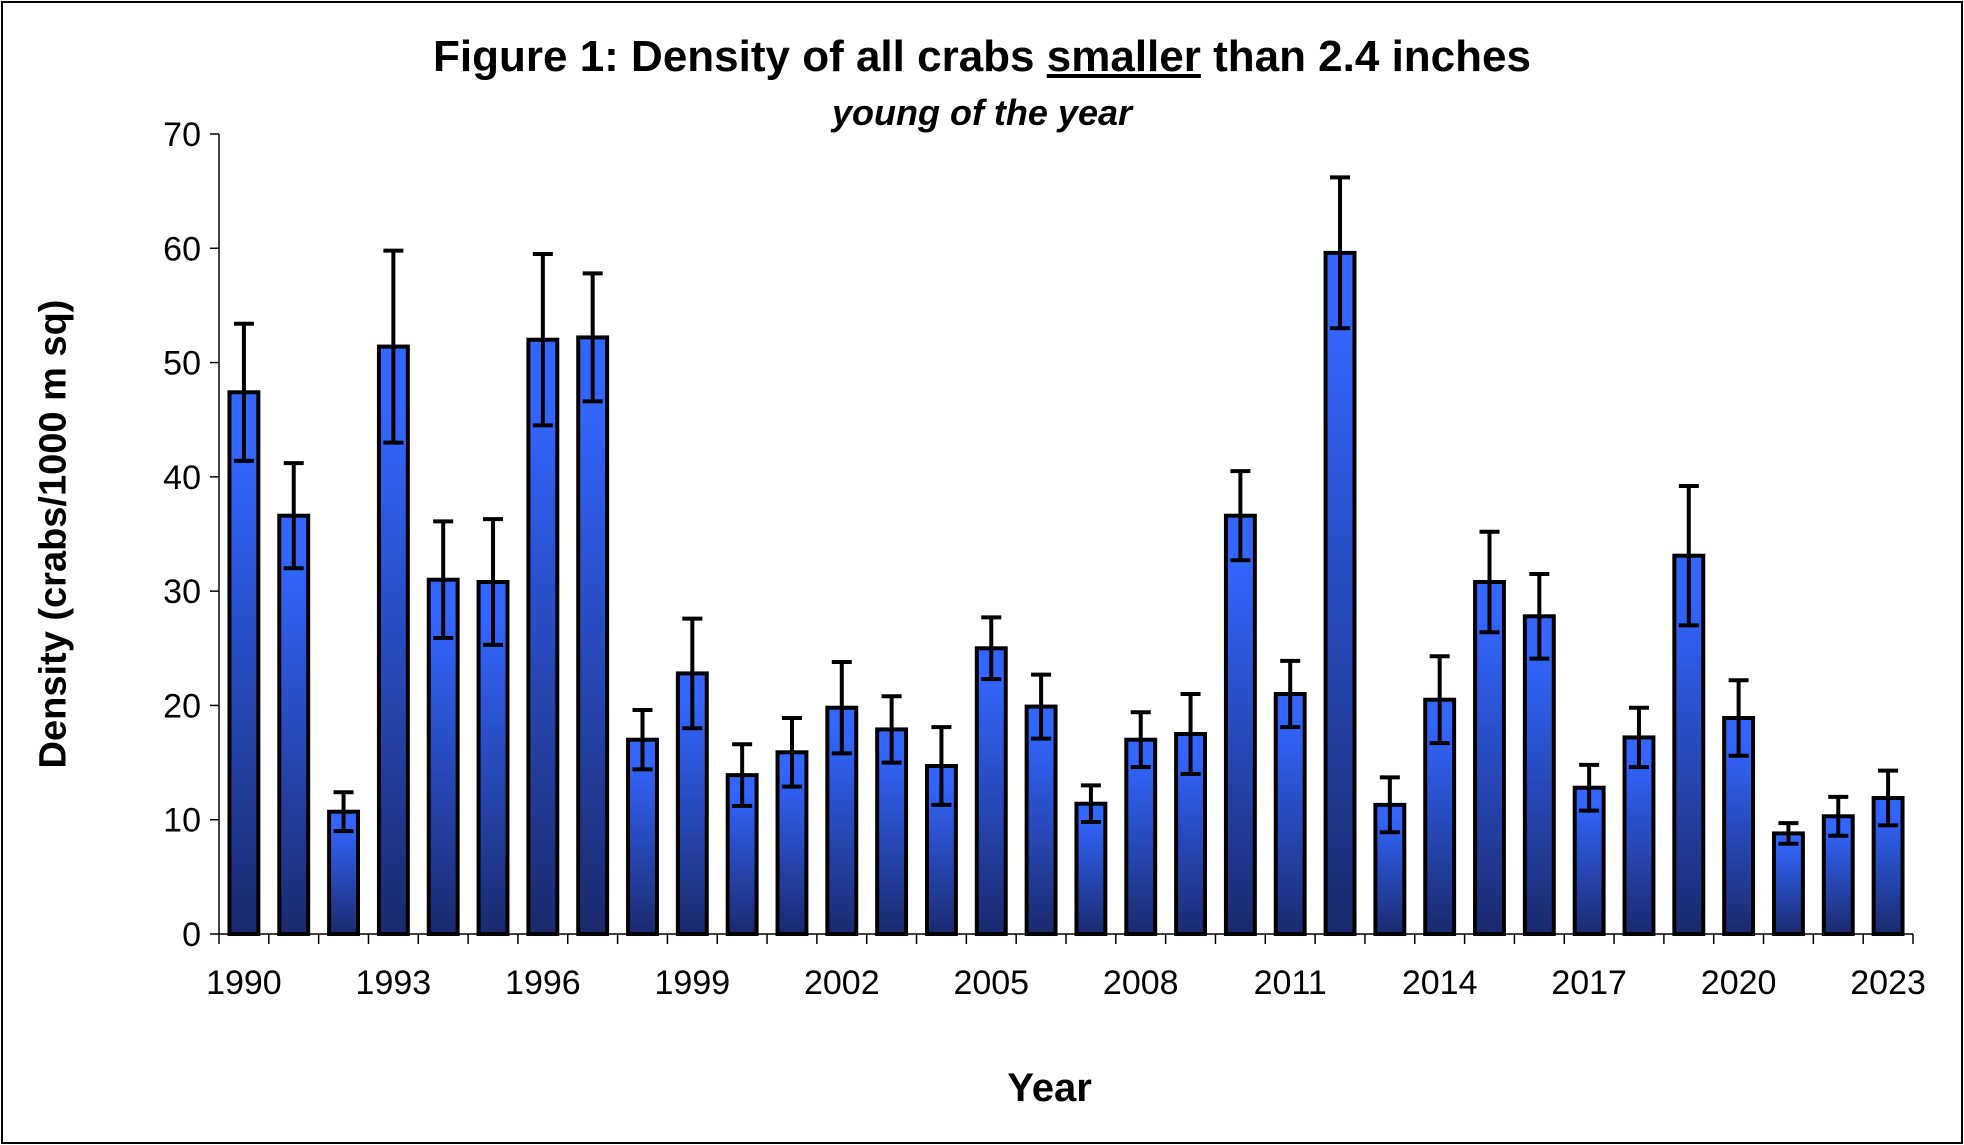  I want to click on x-tick-label: 2005, so click(991, 983).